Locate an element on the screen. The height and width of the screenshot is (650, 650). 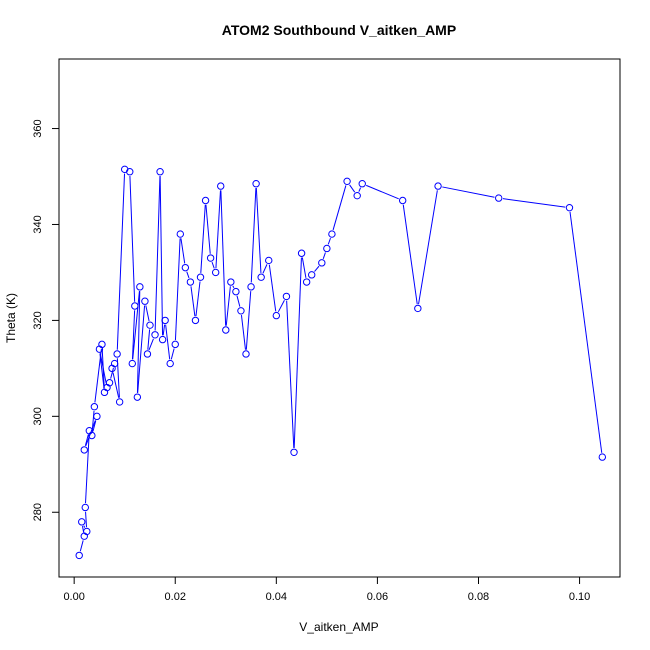
x-axis-label: V_aitken_AMP is located at coordinates (338, 627).